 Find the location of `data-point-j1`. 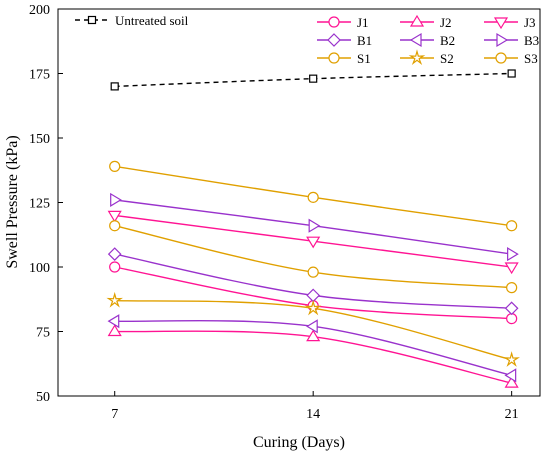

data-point-j1 is located at coordinates (115, 267).